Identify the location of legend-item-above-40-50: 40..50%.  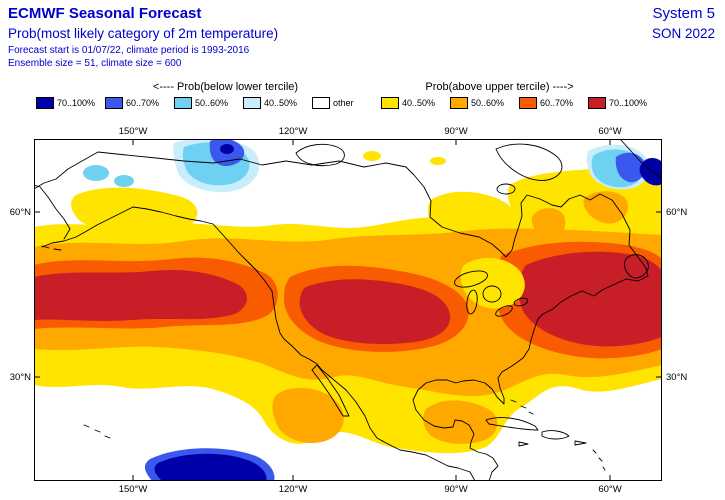
(415, 103).